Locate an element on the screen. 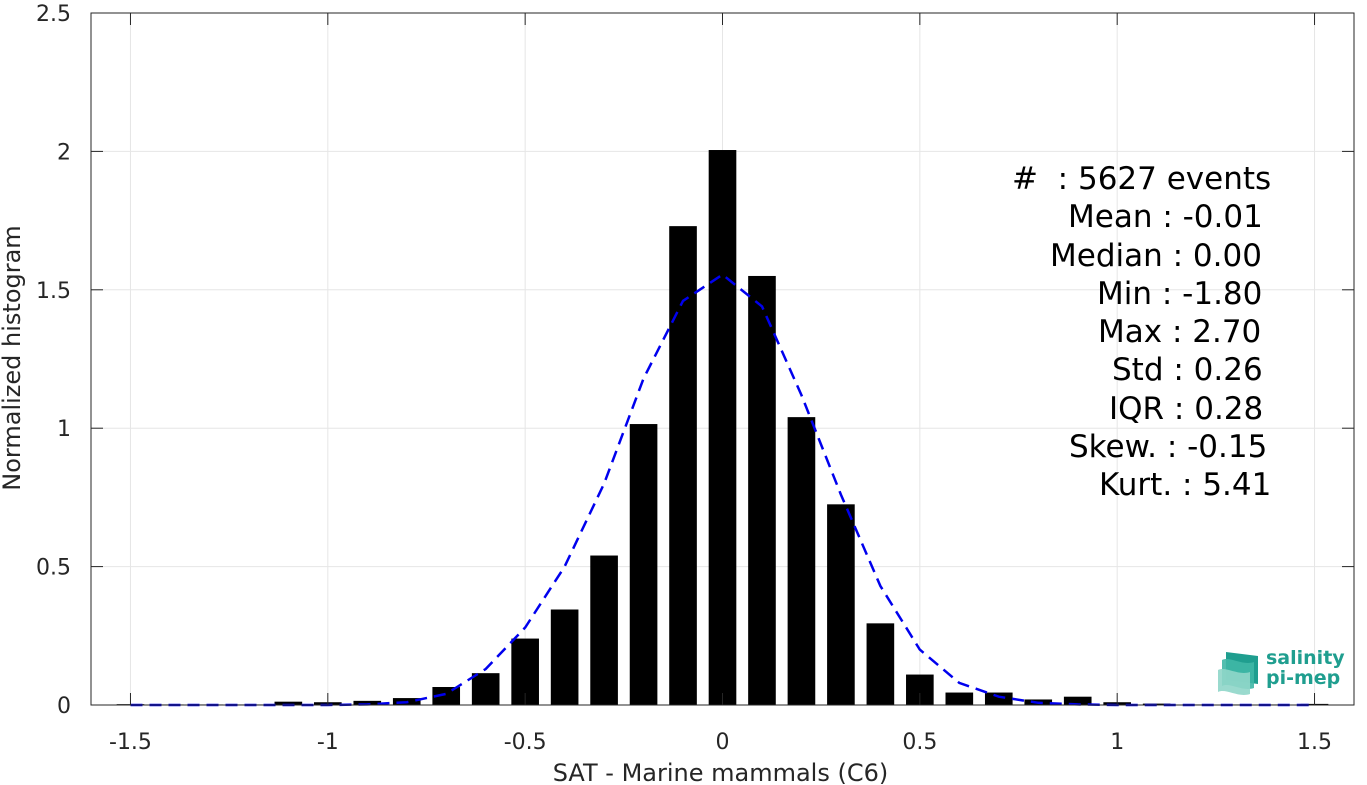  y-tick-label-5: 2.5 is located at coordinates (53, 14).